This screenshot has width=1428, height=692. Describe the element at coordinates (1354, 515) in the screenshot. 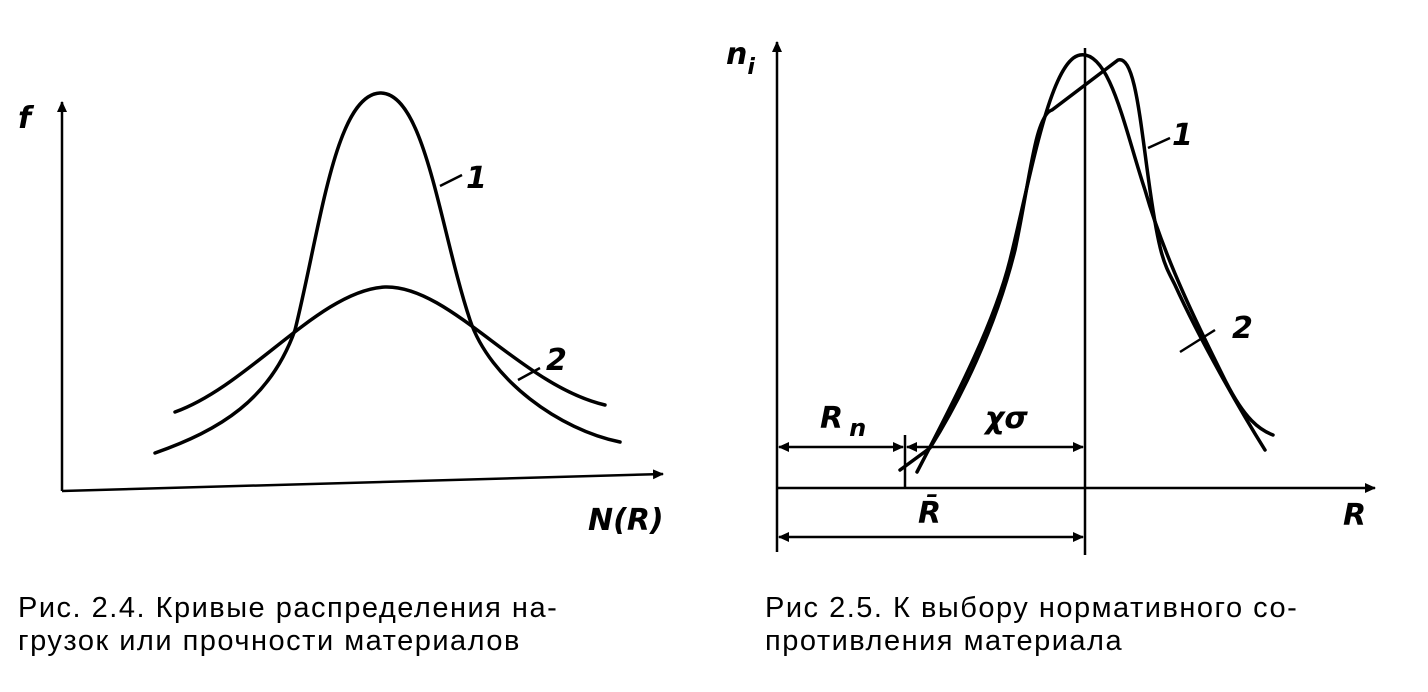

I see `axis-x-label: R` at that location.